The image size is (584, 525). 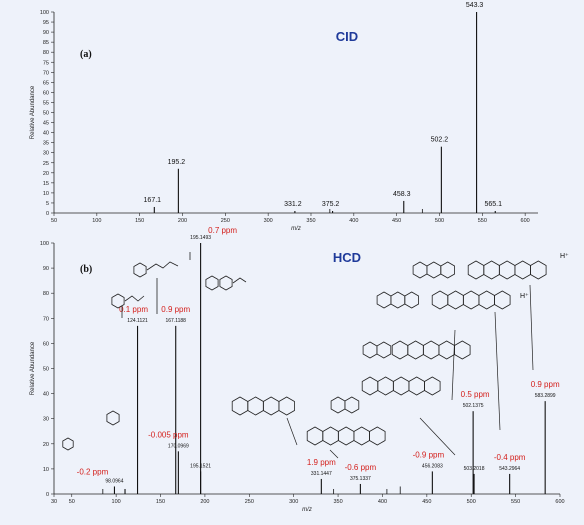 What do you see at coordinates (47, 495) in the screenshot?
I see `y-tick-label: 0` at bounding box center [47, 495].